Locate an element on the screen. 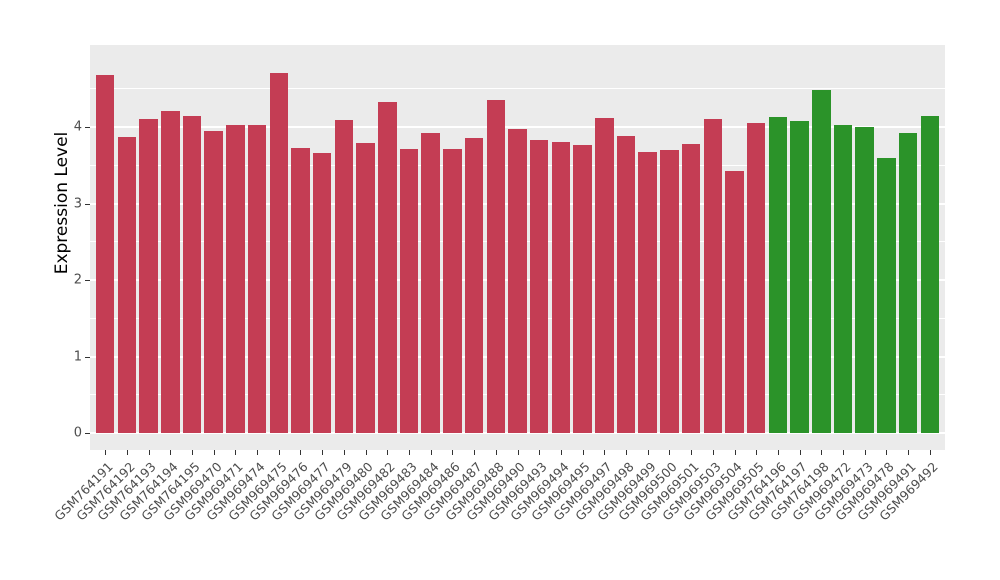  y-tick-label: 1 is located at coordinates (77, 356).